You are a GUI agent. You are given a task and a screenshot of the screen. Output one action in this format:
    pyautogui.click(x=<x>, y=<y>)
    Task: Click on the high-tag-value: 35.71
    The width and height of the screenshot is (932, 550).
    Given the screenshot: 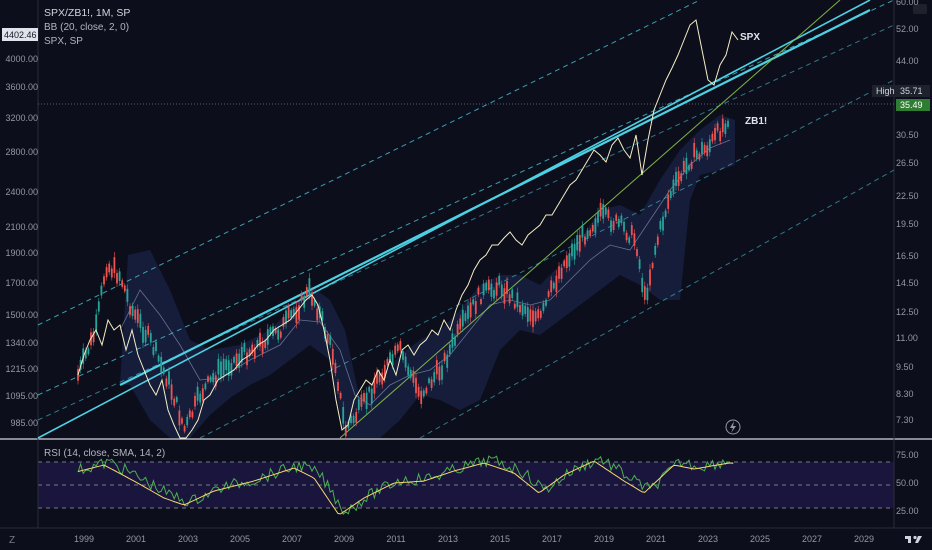 What is the action you would take?
    pyautogui.click(x=911, y=91)
    